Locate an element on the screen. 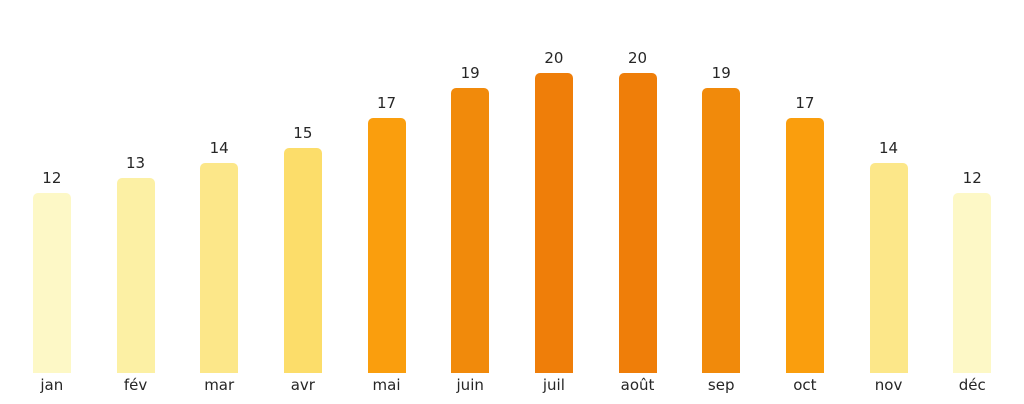 This screenshot has width=1024, height=404. x-tick-label-mai: mai is located at coordinates (386, 385).